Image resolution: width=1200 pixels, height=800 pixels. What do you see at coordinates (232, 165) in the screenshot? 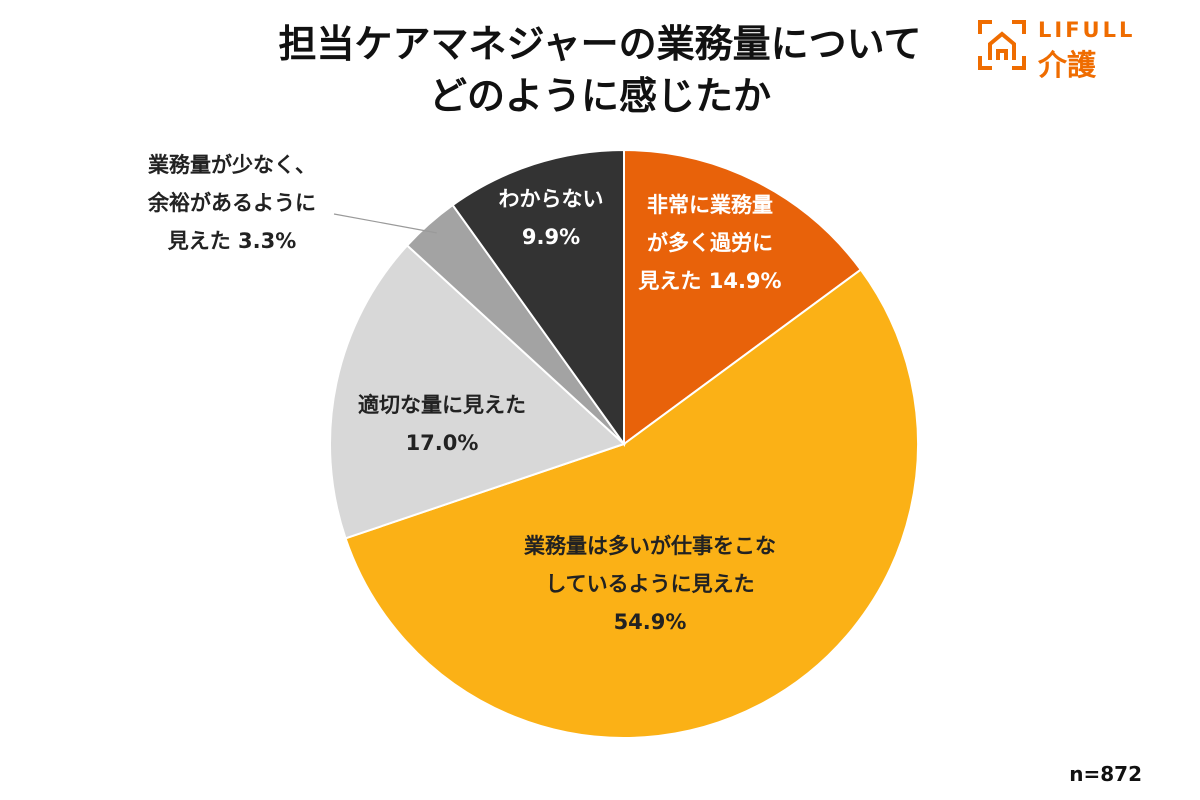
I see `slice-label-4-line-1: 業務量が少なく、` at bounding box center [232, 165].